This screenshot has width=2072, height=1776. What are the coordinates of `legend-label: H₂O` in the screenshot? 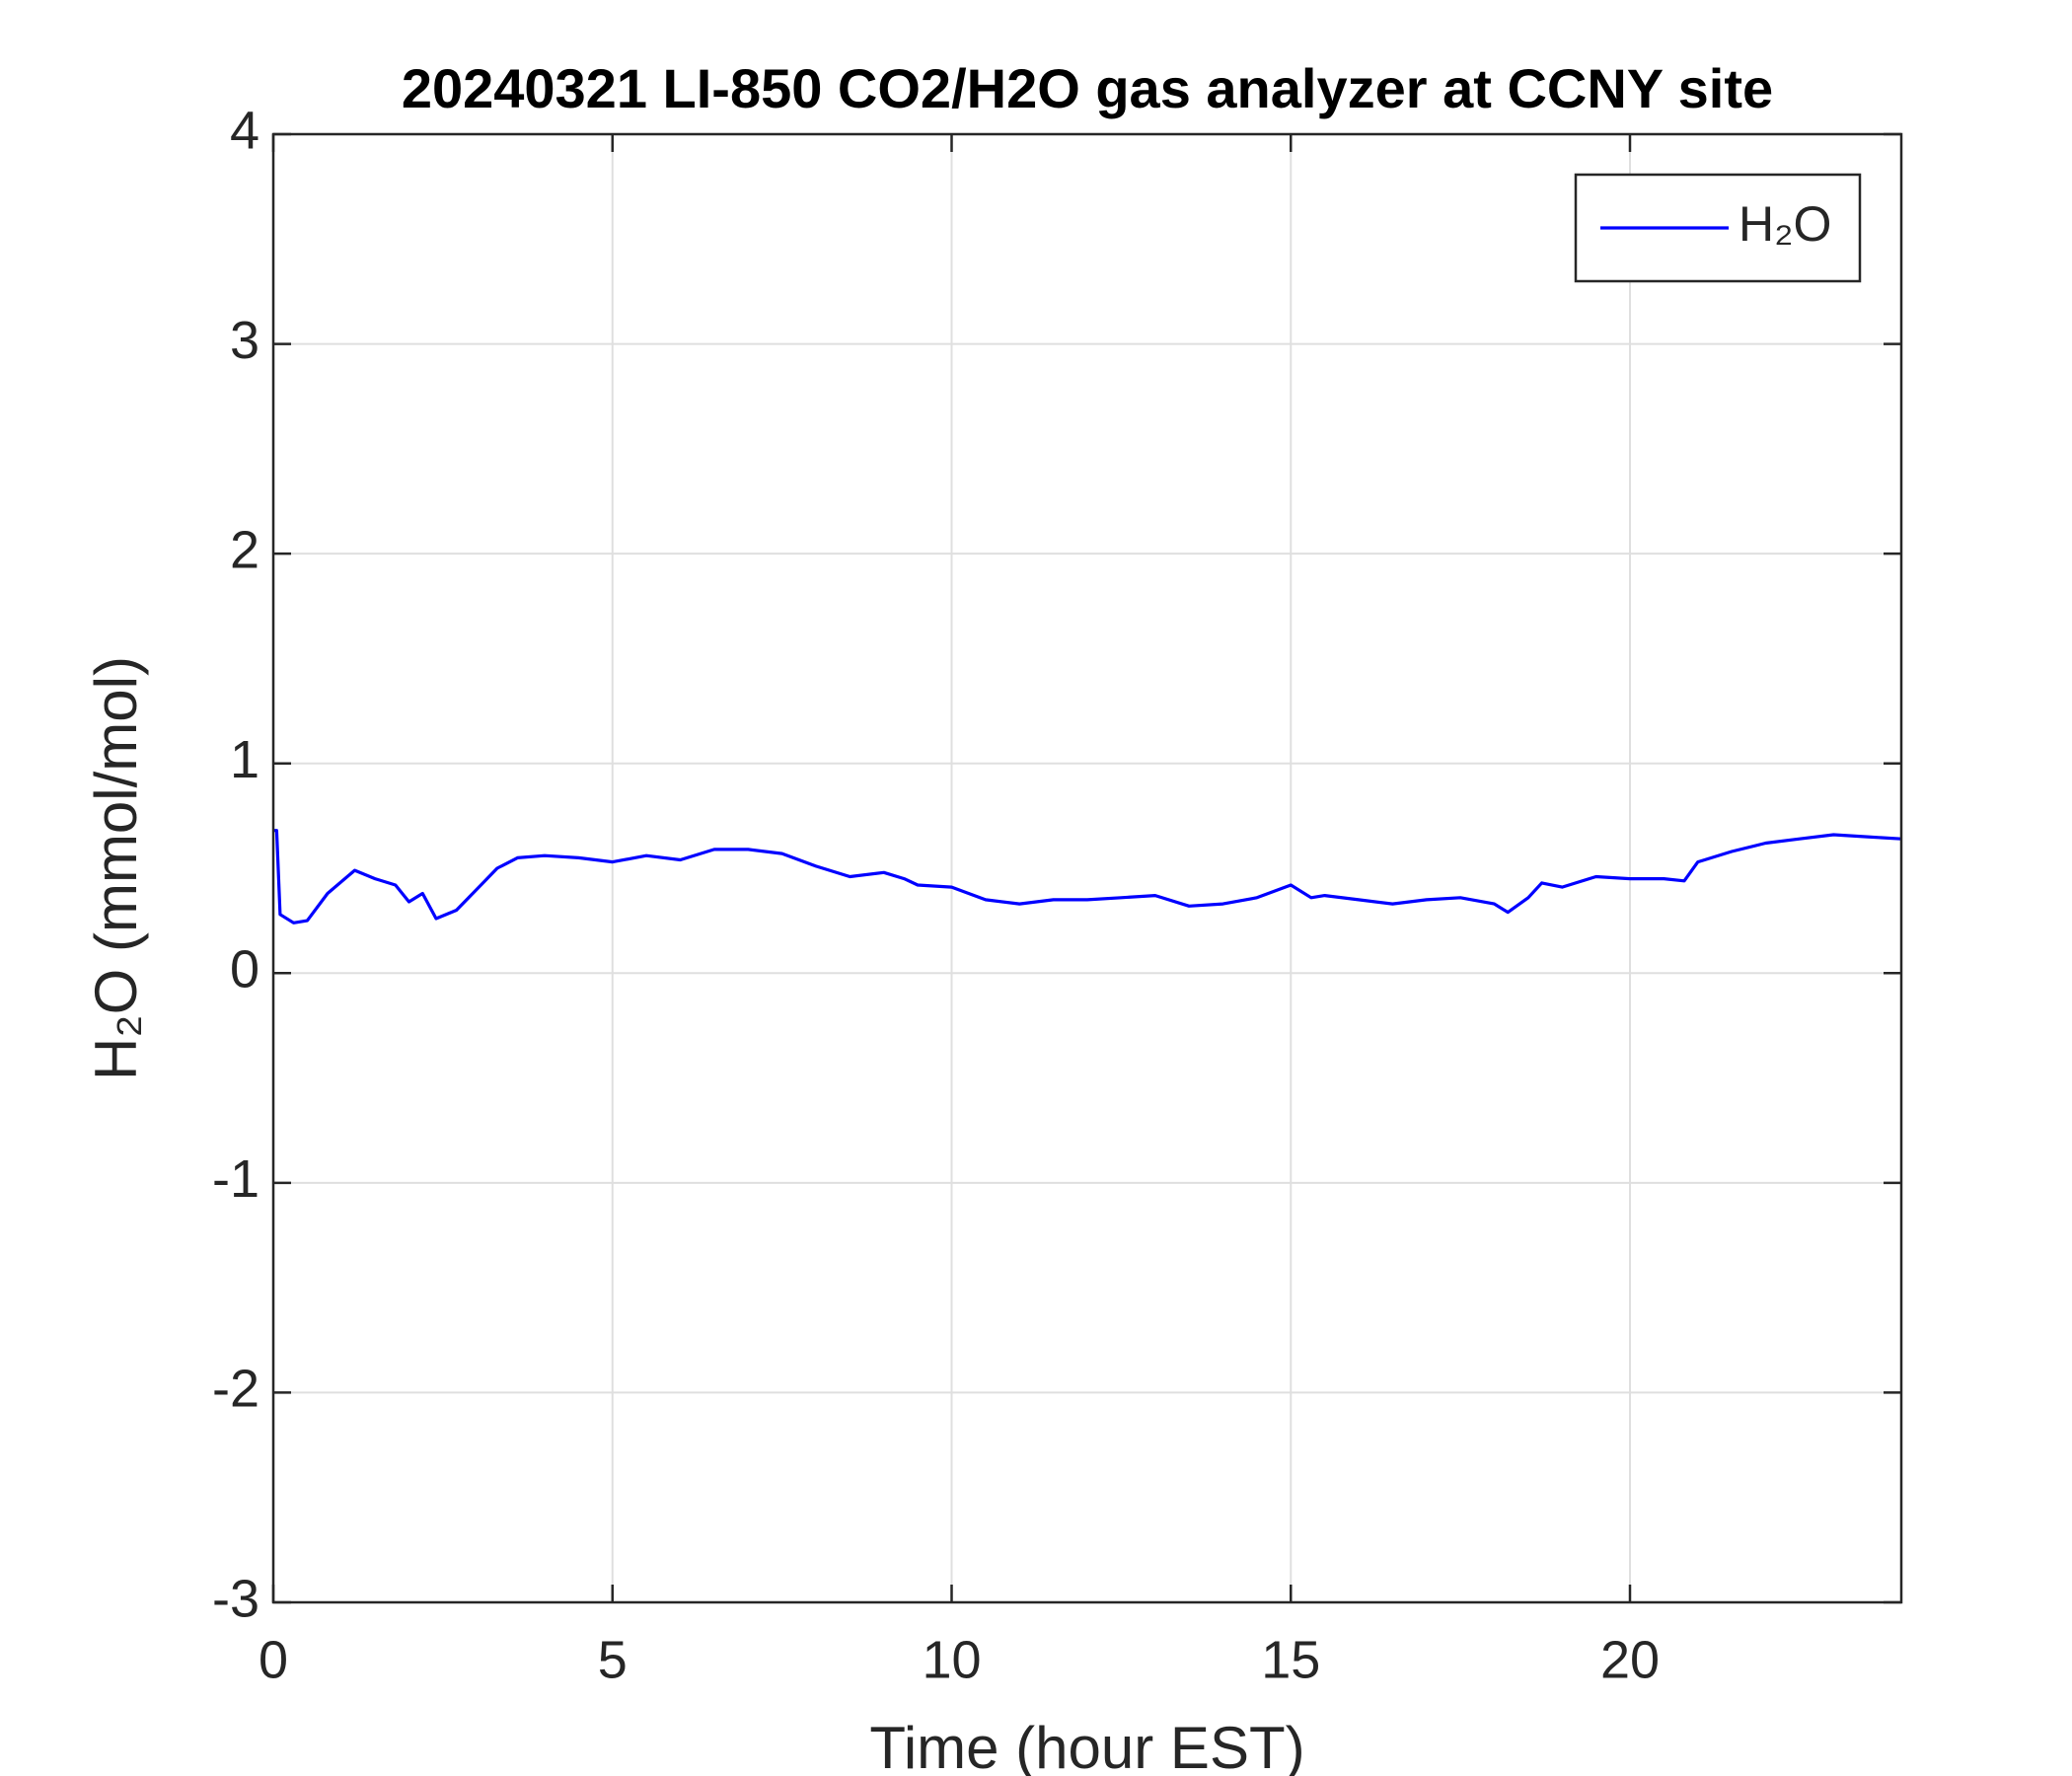 It's located at (1785, 224).